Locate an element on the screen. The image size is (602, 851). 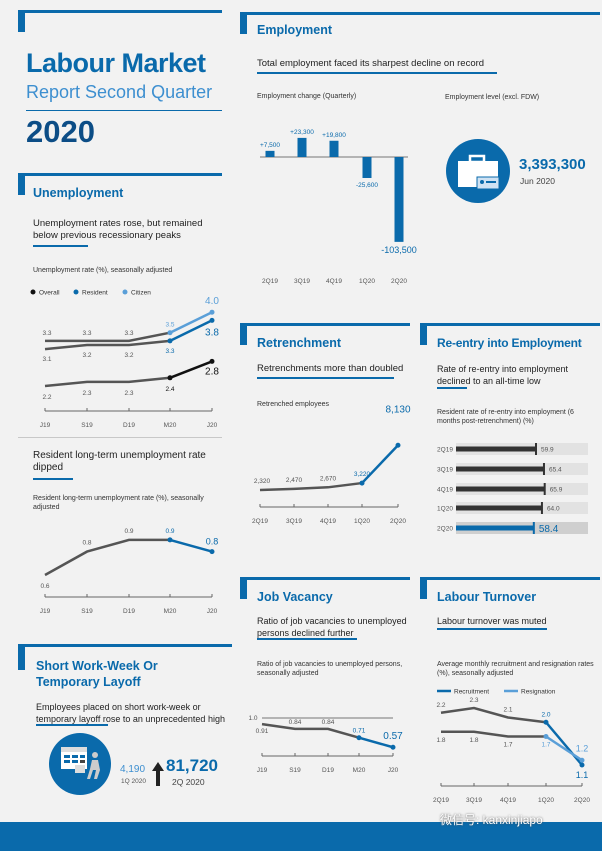
turnover-recruitment-line is located at coordinates (493, 715).